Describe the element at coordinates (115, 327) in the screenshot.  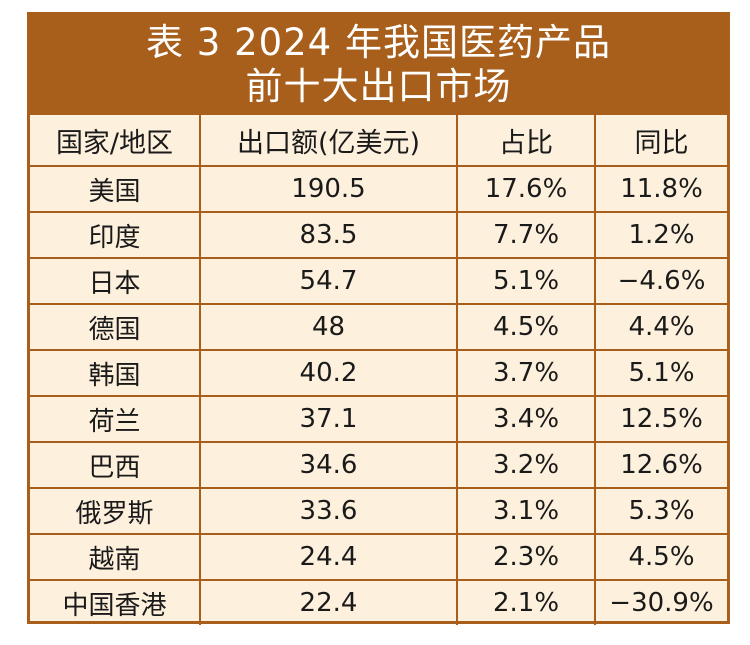
I see `cell-country: 德国` at that location.